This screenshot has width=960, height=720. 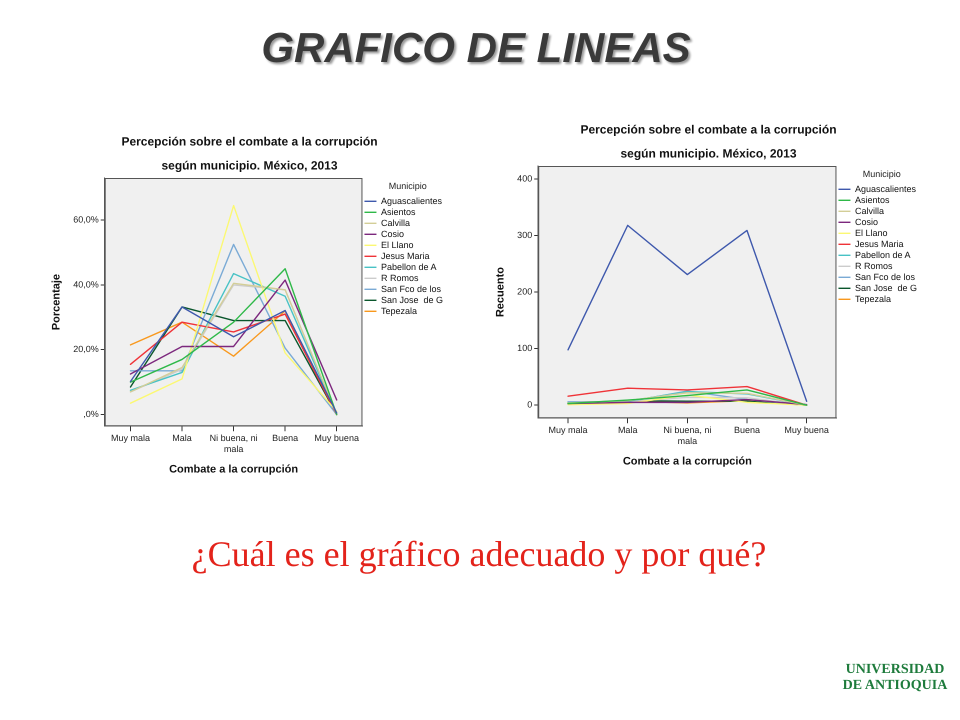 I want to click on y-axis-title: Recuento, so click(x=500, y=292).